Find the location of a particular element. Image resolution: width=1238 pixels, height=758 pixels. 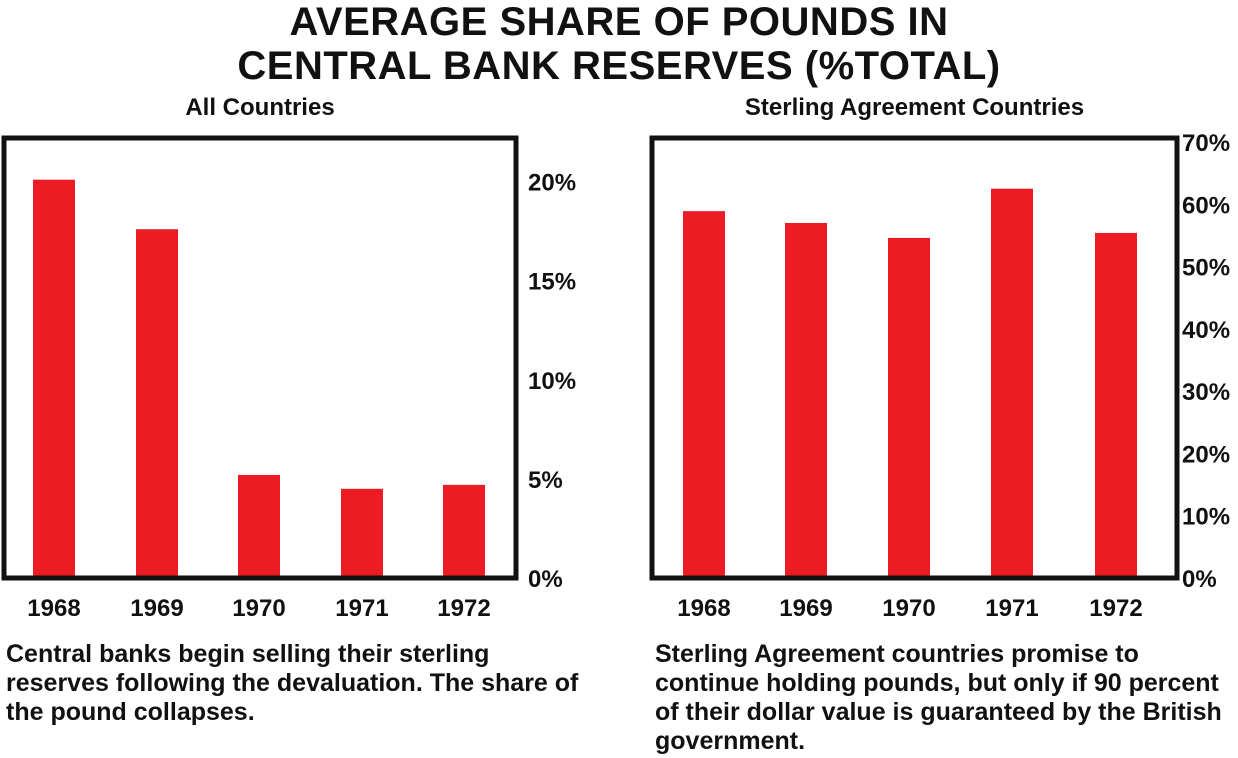

y-tick-label: 50% is located at coordinates (1206, 268).